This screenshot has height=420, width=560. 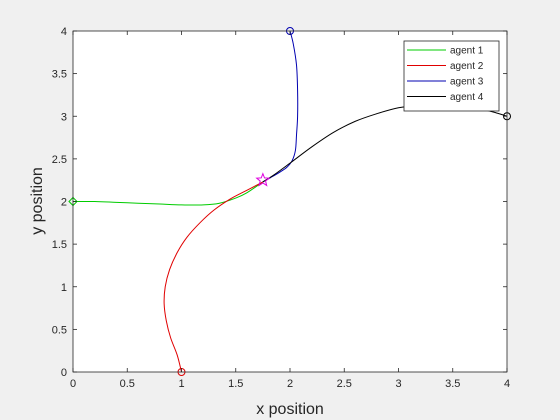 What do you see at coordinates (290, 384) in the screenshot?
I see `x-tick-label: 2` at bounding box center [290, 384].